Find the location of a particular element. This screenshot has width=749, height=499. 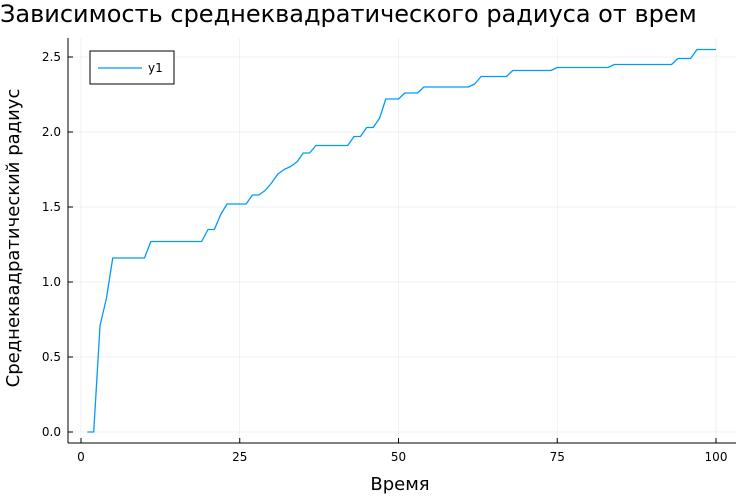

legend: y1 is located at coordinates (132, 67).